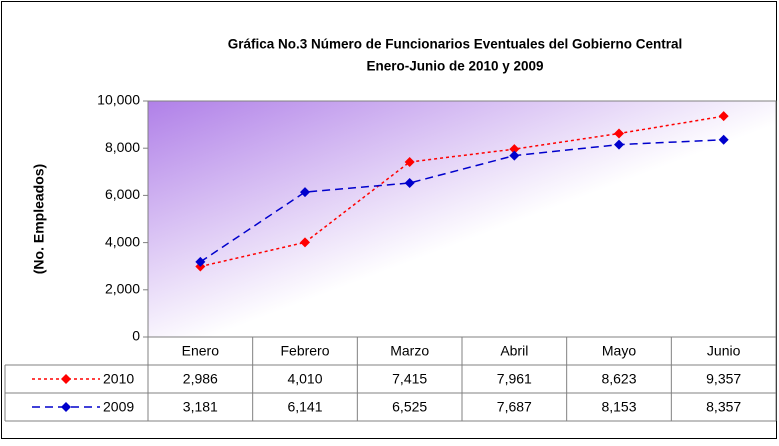 The height and width of the screenshot is (446, 779). What do you see at coordinates (118, 407) in the screenshot?
I see `legend-label: 2009` at bounding box center [118, 407].